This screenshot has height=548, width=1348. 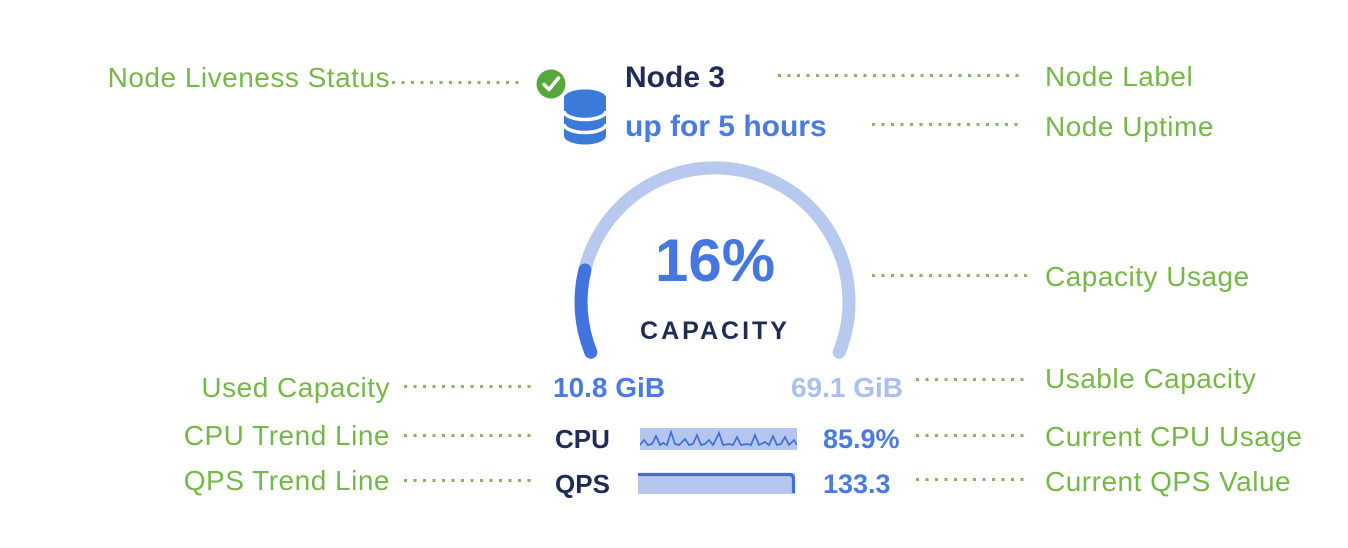 I want to click on annotation-usable-capacity: Usable Capacity, so click(x=1151, y=378).